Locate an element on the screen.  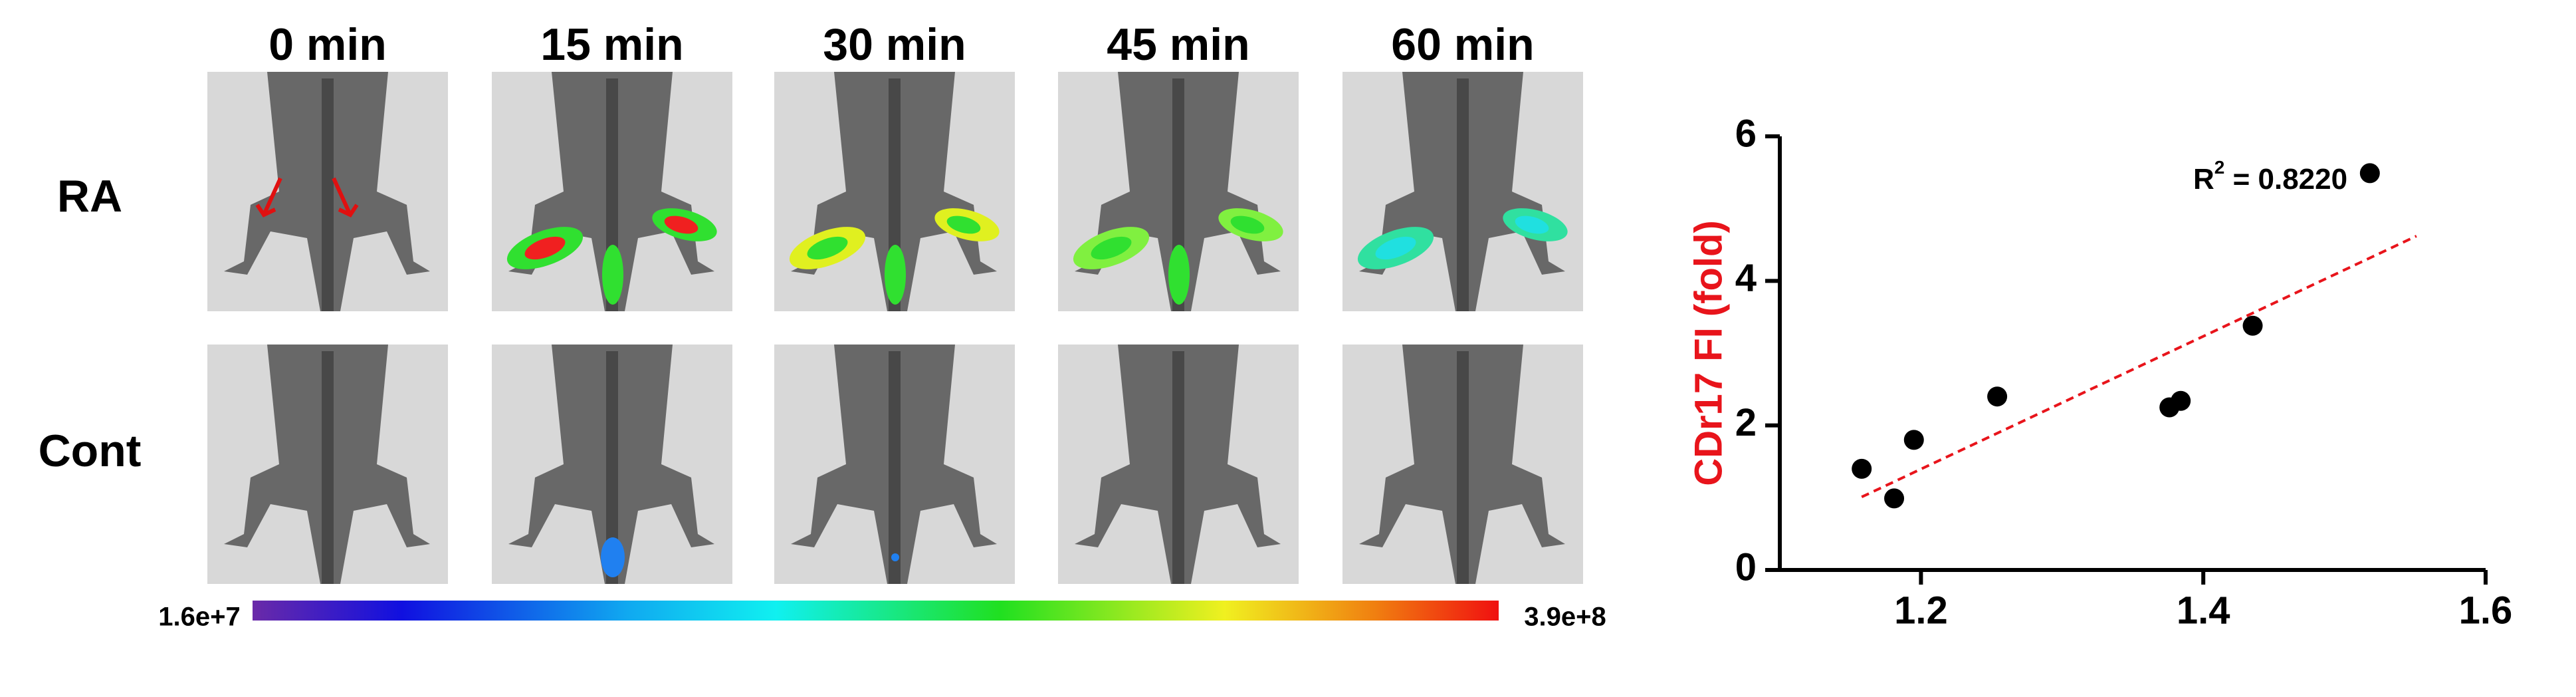
colorbar-min-label: 1.6e+7 is located at coordinates (199, 618).